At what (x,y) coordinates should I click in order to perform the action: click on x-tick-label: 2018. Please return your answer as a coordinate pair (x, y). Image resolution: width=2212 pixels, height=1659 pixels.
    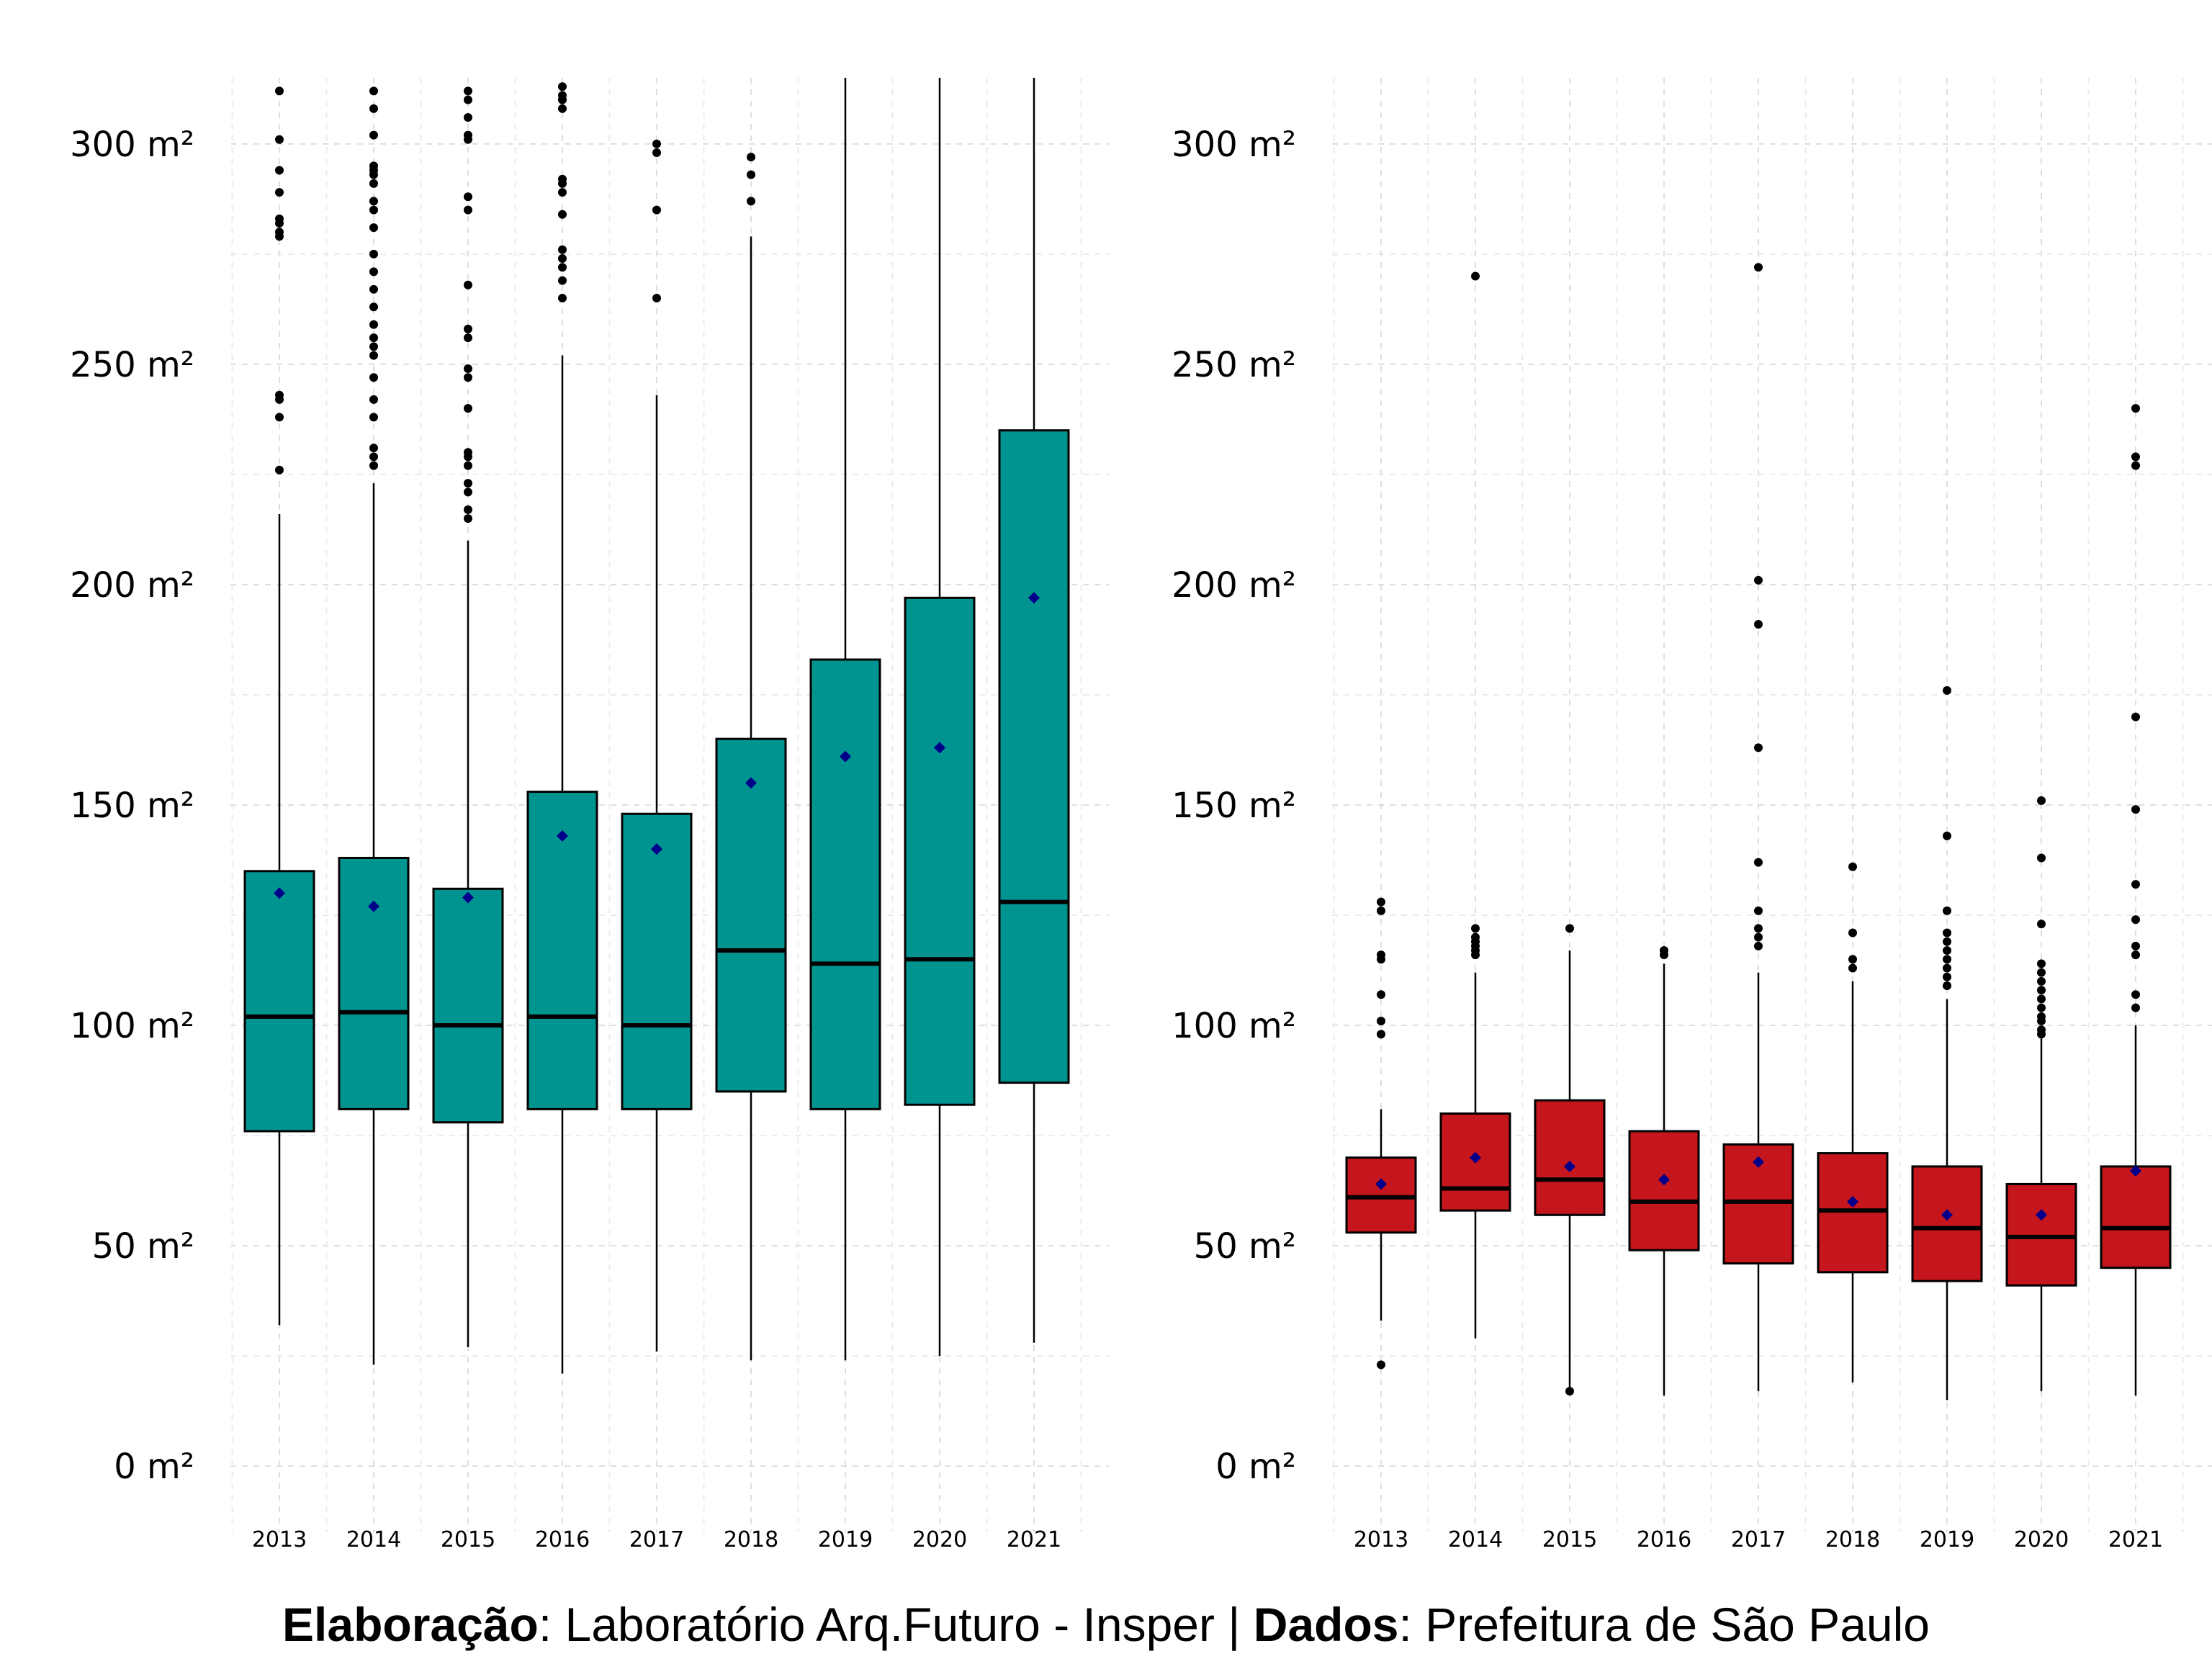
    Looking at the image, I should click on (751, 1539).